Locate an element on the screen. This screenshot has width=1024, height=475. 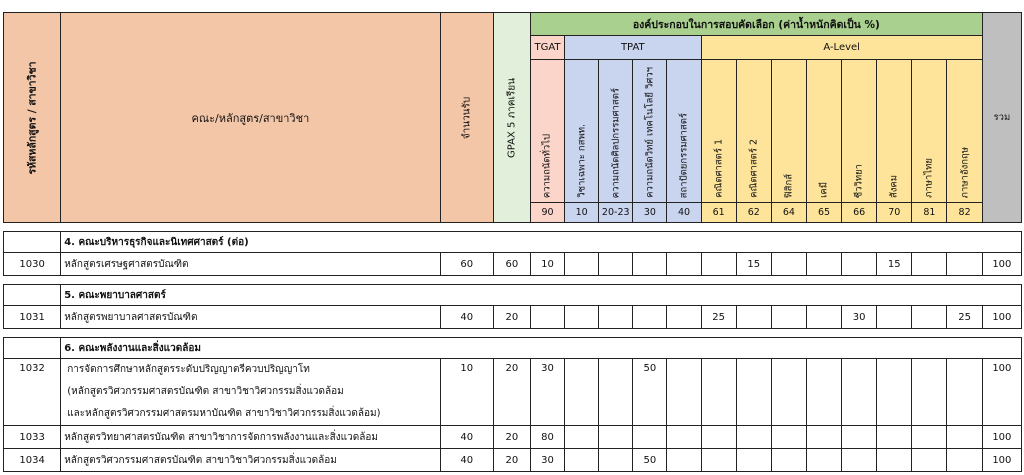
program-code: 1033 is located at coordinates (32, 437).